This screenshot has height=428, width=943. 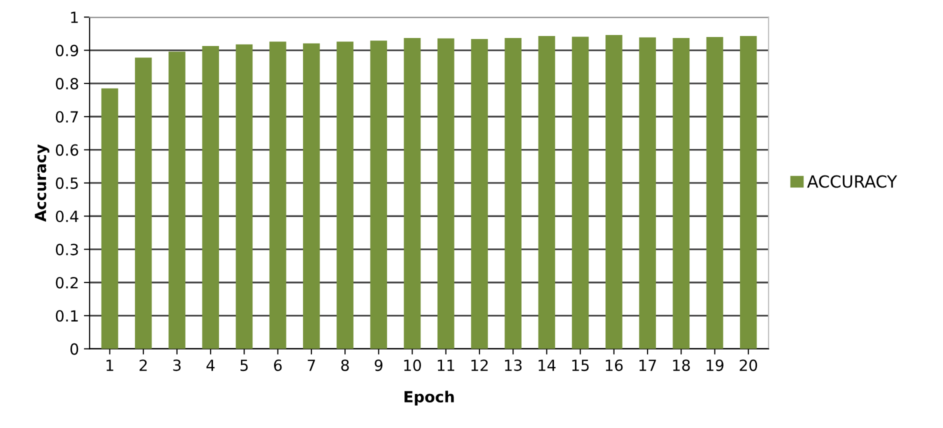 I want to click on x-tick-label: 17, so click(x=648, y=365).